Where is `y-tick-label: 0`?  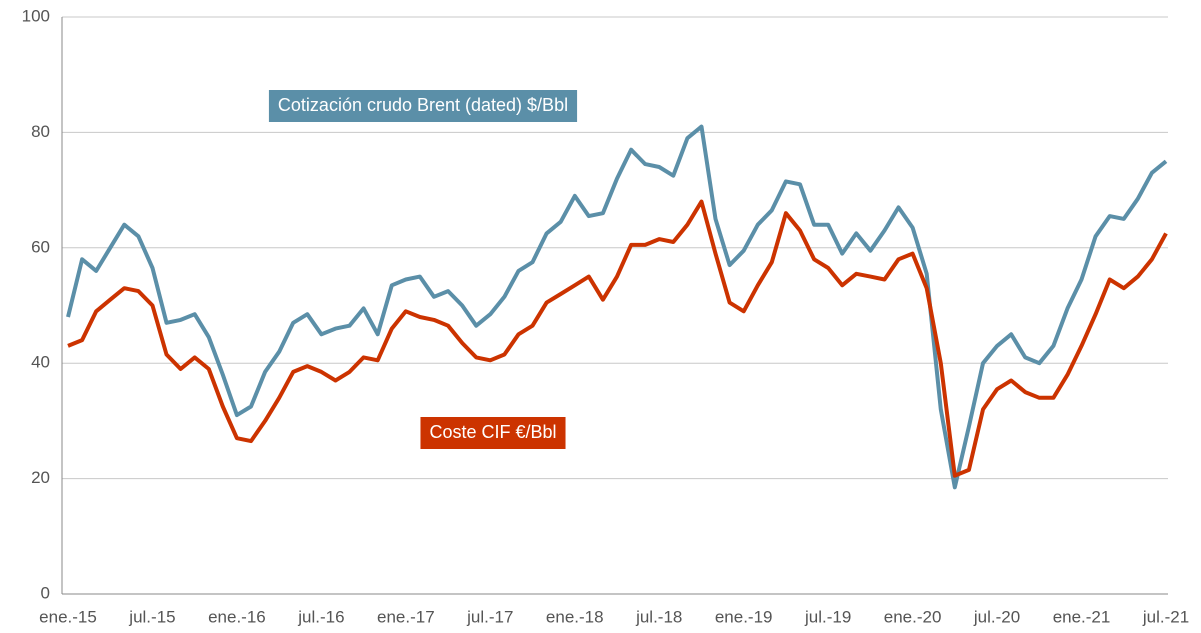 y-tick-label: 0 is located at coordinates (45, 592).